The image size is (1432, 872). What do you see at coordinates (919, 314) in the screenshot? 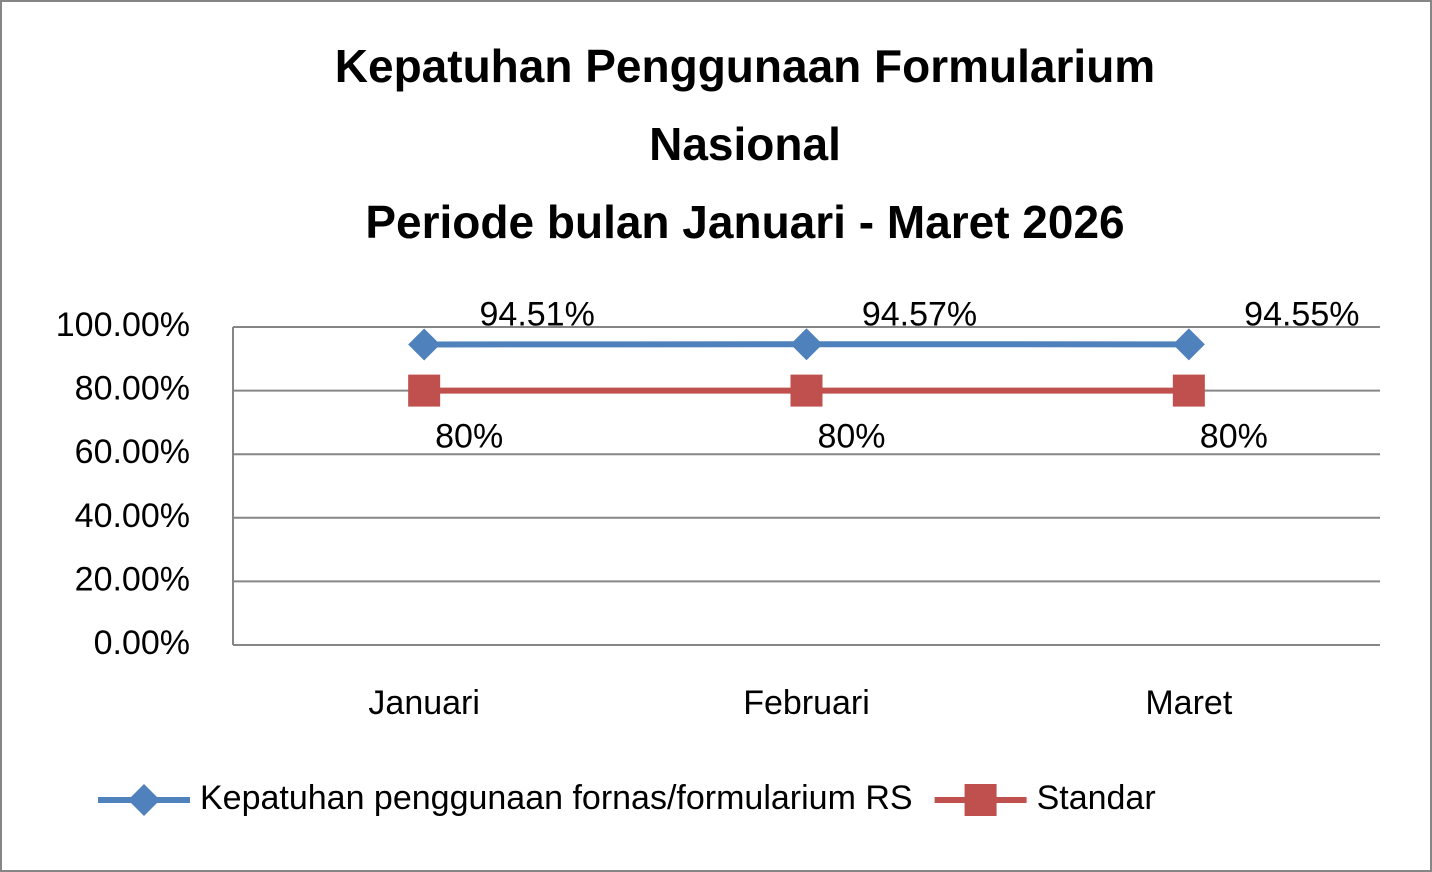
I see `data-label: 94.57%` at bounding box center [919, 314].